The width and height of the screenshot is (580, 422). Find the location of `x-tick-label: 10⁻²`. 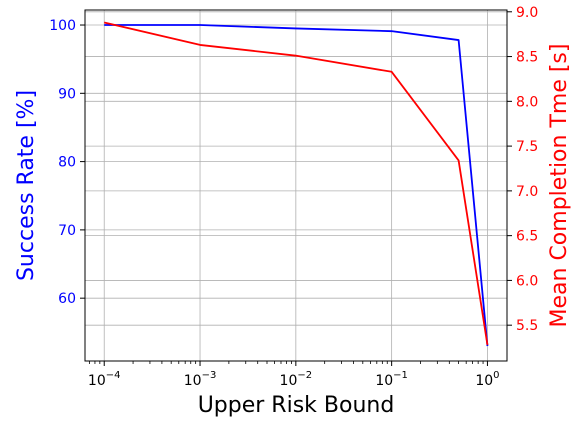

x-tick-label: 10⁻² is located at coordinates (296, 379).